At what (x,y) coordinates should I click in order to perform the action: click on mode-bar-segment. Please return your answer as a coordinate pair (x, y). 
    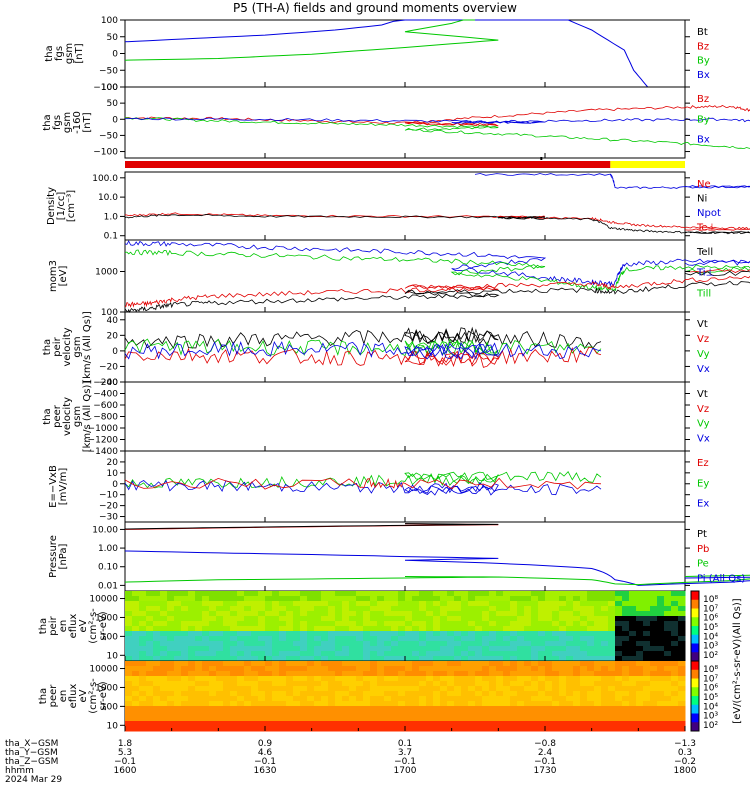
    Looking at the image, I should click on (368, 164).